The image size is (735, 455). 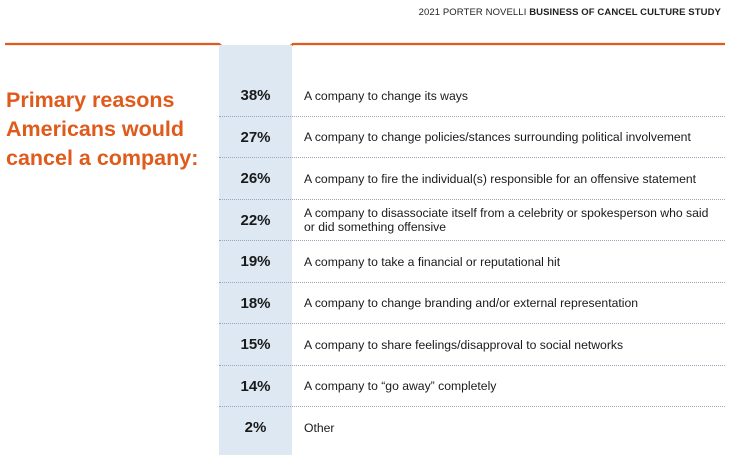 I want to click on percentage-value: 38%, so click(x=255, y=96).